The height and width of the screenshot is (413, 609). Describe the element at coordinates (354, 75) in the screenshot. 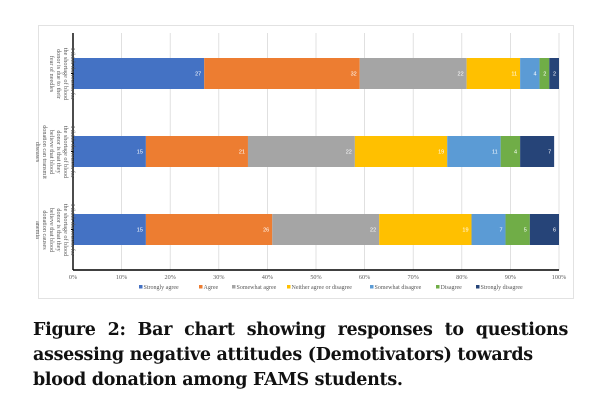

I see `data-label: 32` at that location.